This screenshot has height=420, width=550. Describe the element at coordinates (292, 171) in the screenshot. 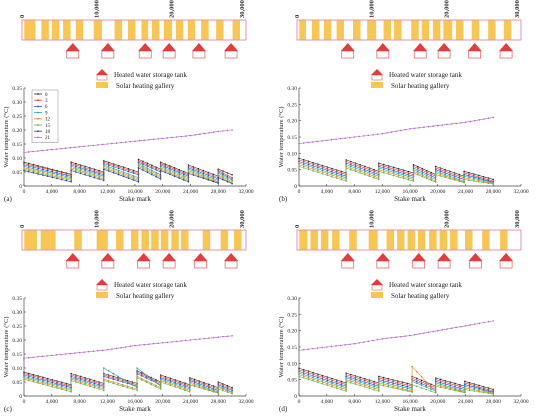

I see `y-tick-label: 0.05` at that location.